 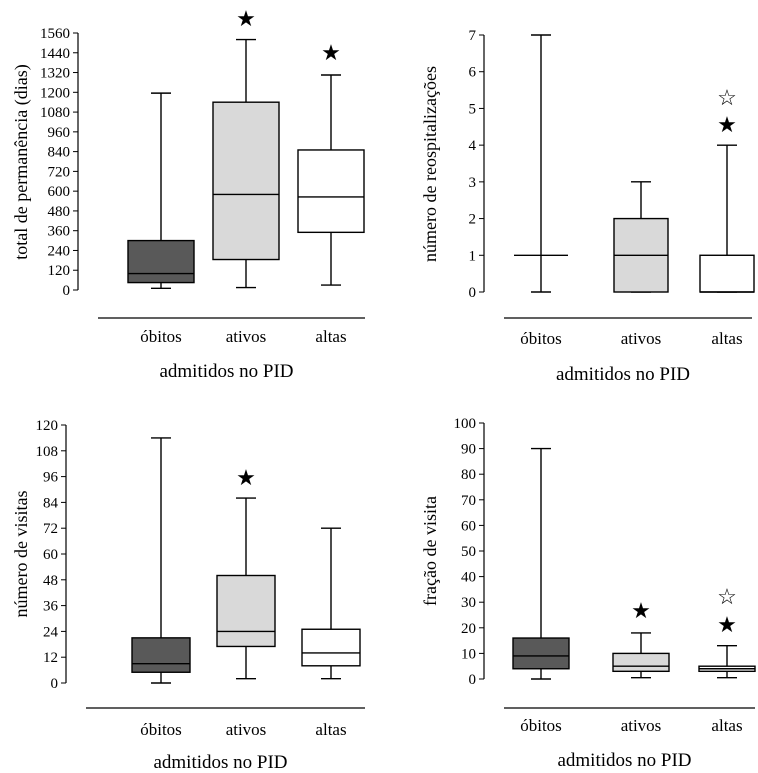 What do you see at coordinates (468, 578) in the screenshot?
I see `y-tick-label: 40` at bounding box center [468, 578].